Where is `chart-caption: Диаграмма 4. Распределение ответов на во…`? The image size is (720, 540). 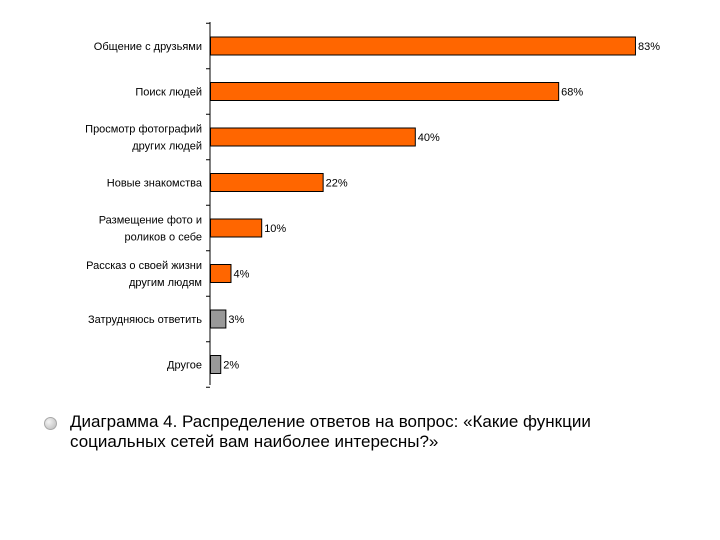 chart-caption: Диаграмма 4. Распределение ответов на во… is located at coordinates (364, 432).